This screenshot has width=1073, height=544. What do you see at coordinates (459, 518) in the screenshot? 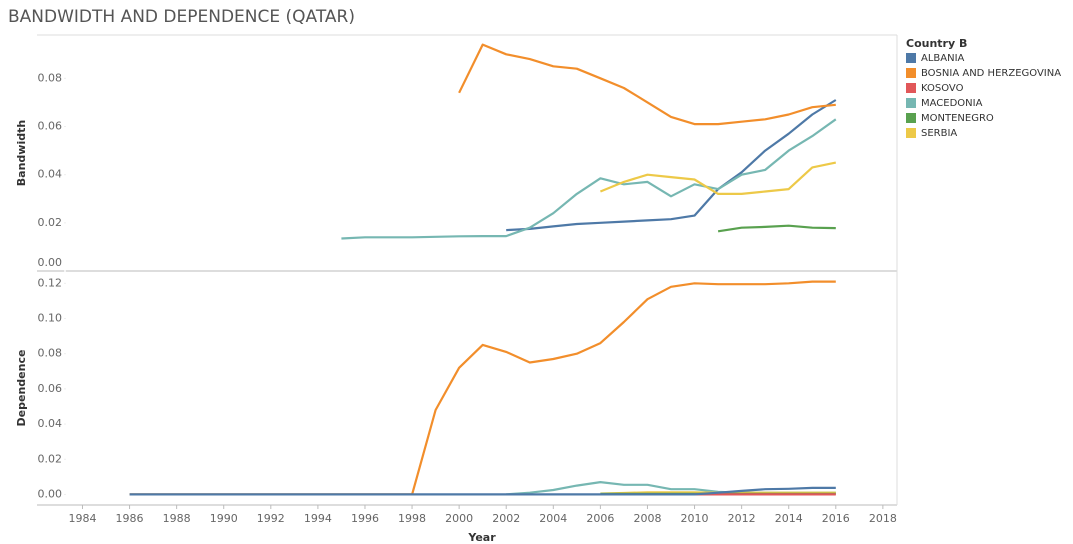
I see `x-tick-label: 2000` at bounding box center [459, 518].